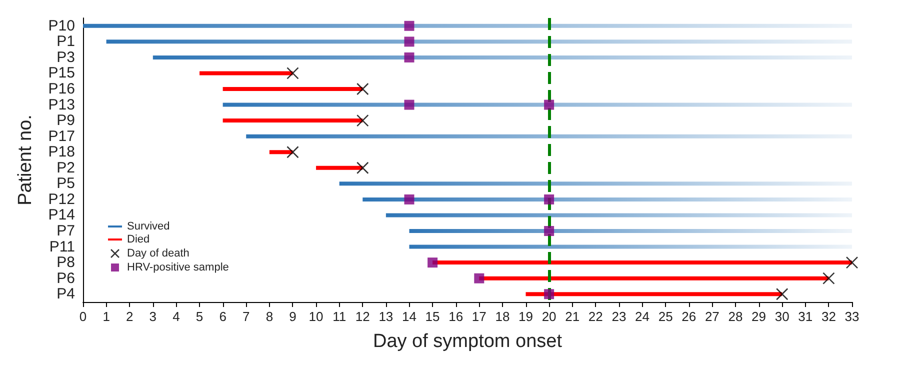  I want to click on x-tick-label: 7, so click(246, 316).